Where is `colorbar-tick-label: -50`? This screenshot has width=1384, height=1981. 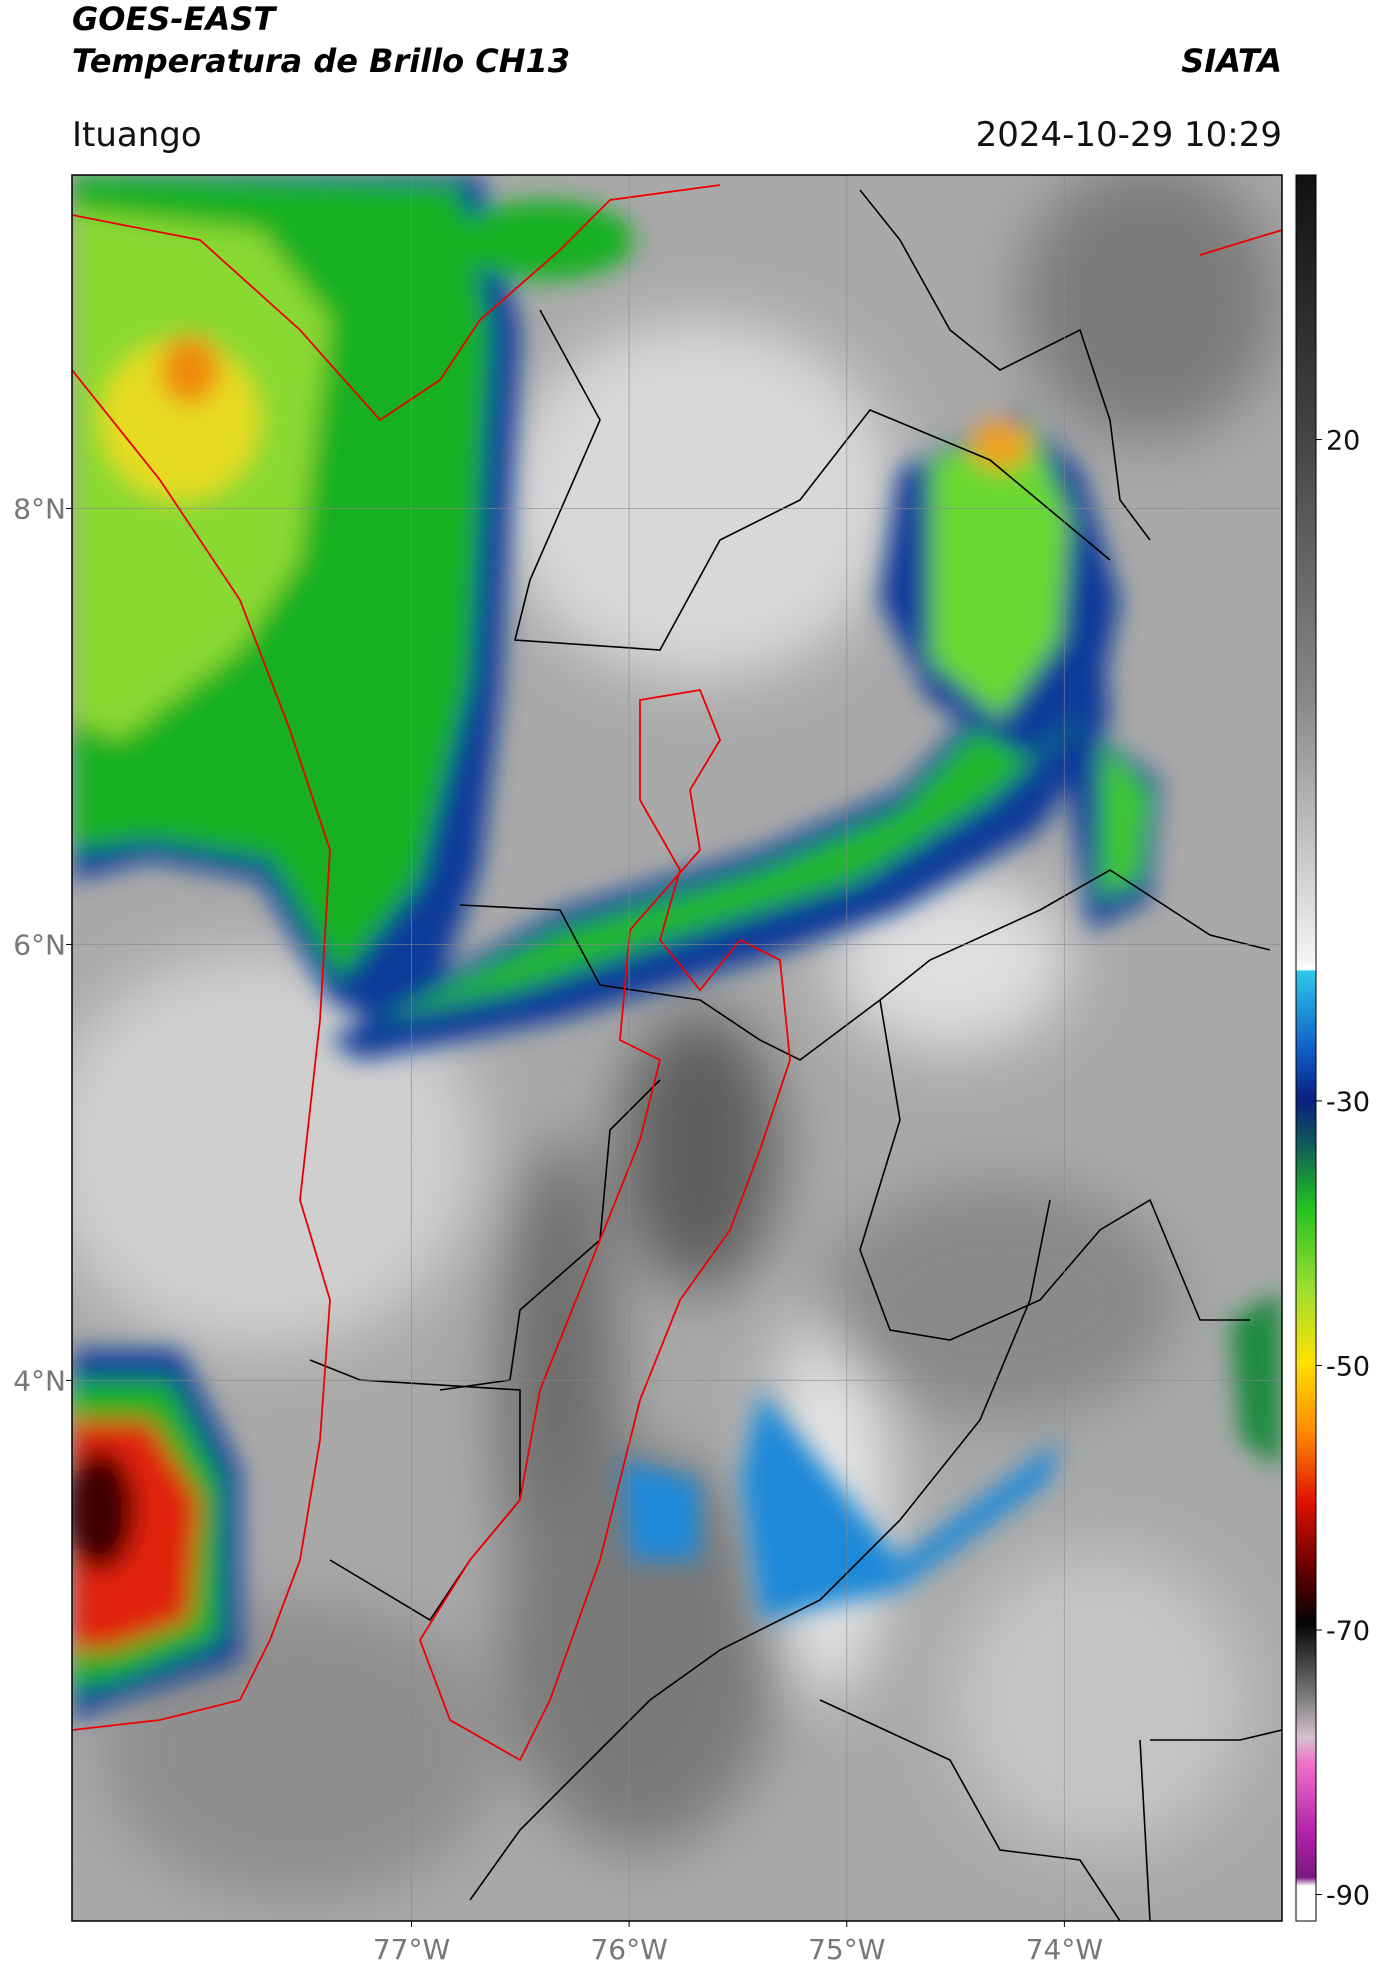 colorbar-tick-label: -50 is located at coordinates (1348, 1366).